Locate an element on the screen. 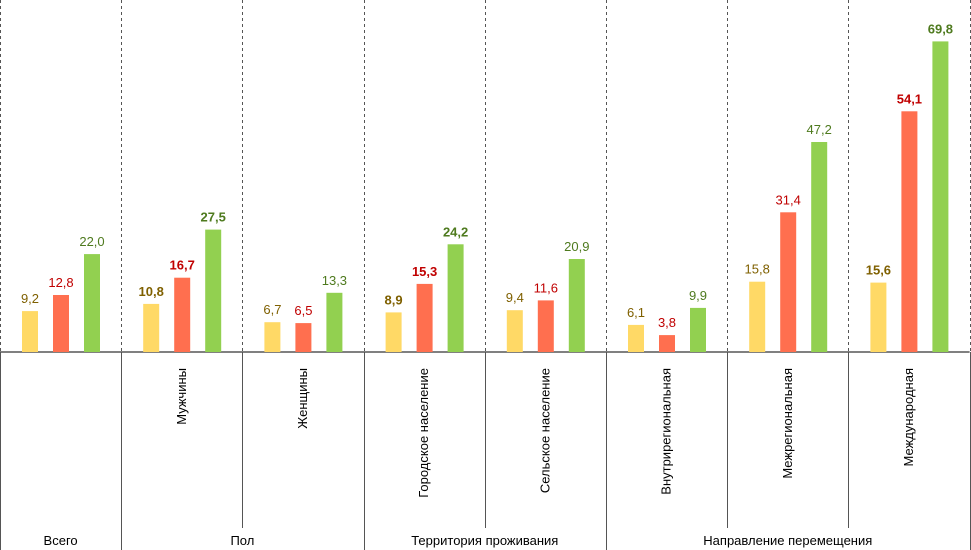 Image resolution: width=971 pixels, height=550 pixels. category-label: Мужчины is located at coordinates (181, 396).